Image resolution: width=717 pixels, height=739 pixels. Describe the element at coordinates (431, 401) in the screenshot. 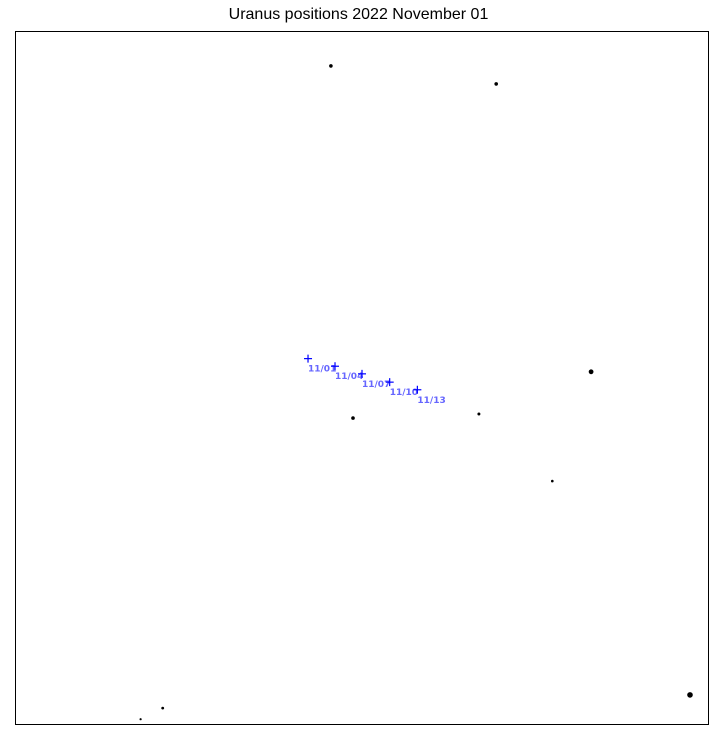

I see `position-date-label: 11/13` at that location.